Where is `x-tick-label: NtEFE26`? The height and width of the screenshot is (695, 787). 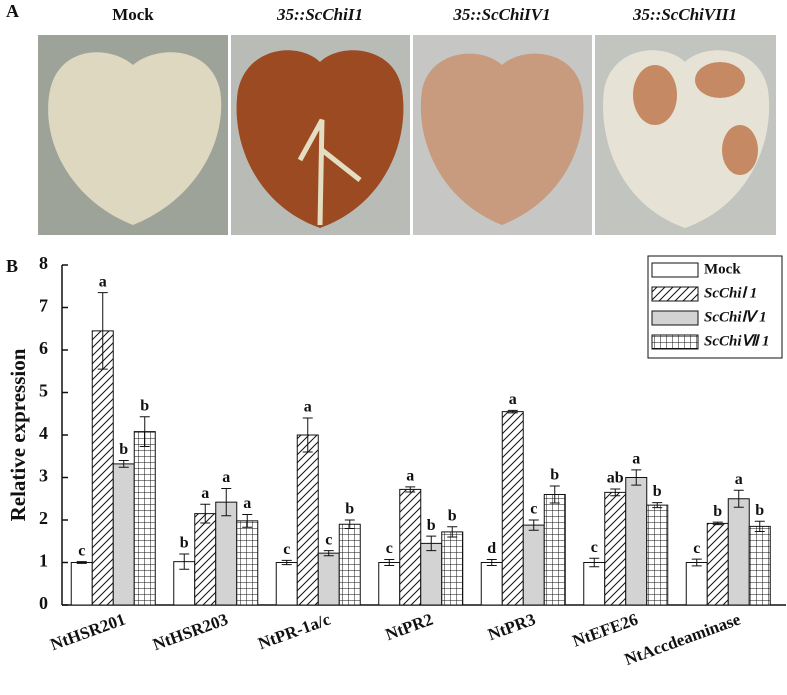 x-tick-label: NtEFE26 is located at coordinates (605, 630).